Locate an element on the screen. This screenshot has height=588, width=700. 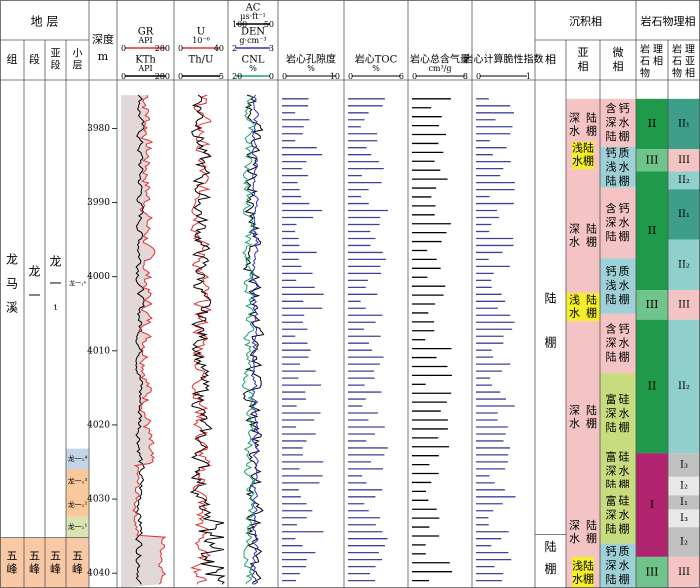
kth-name: KTh is located at coordinates (145, 60).